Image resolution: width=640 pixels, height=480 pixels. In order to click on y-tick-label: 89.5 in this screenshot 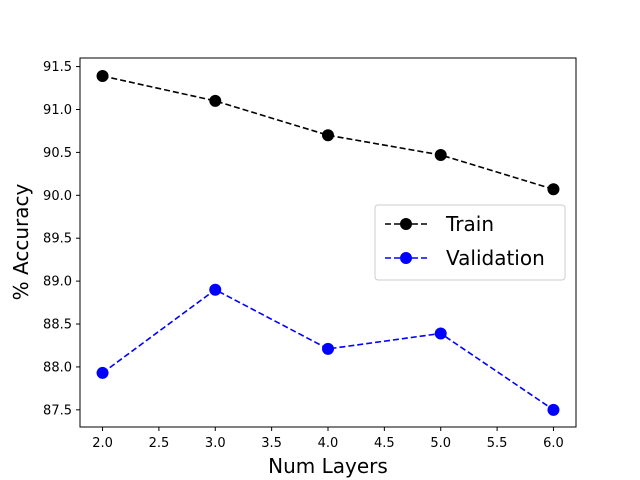, I will do `click(57, 239)`.